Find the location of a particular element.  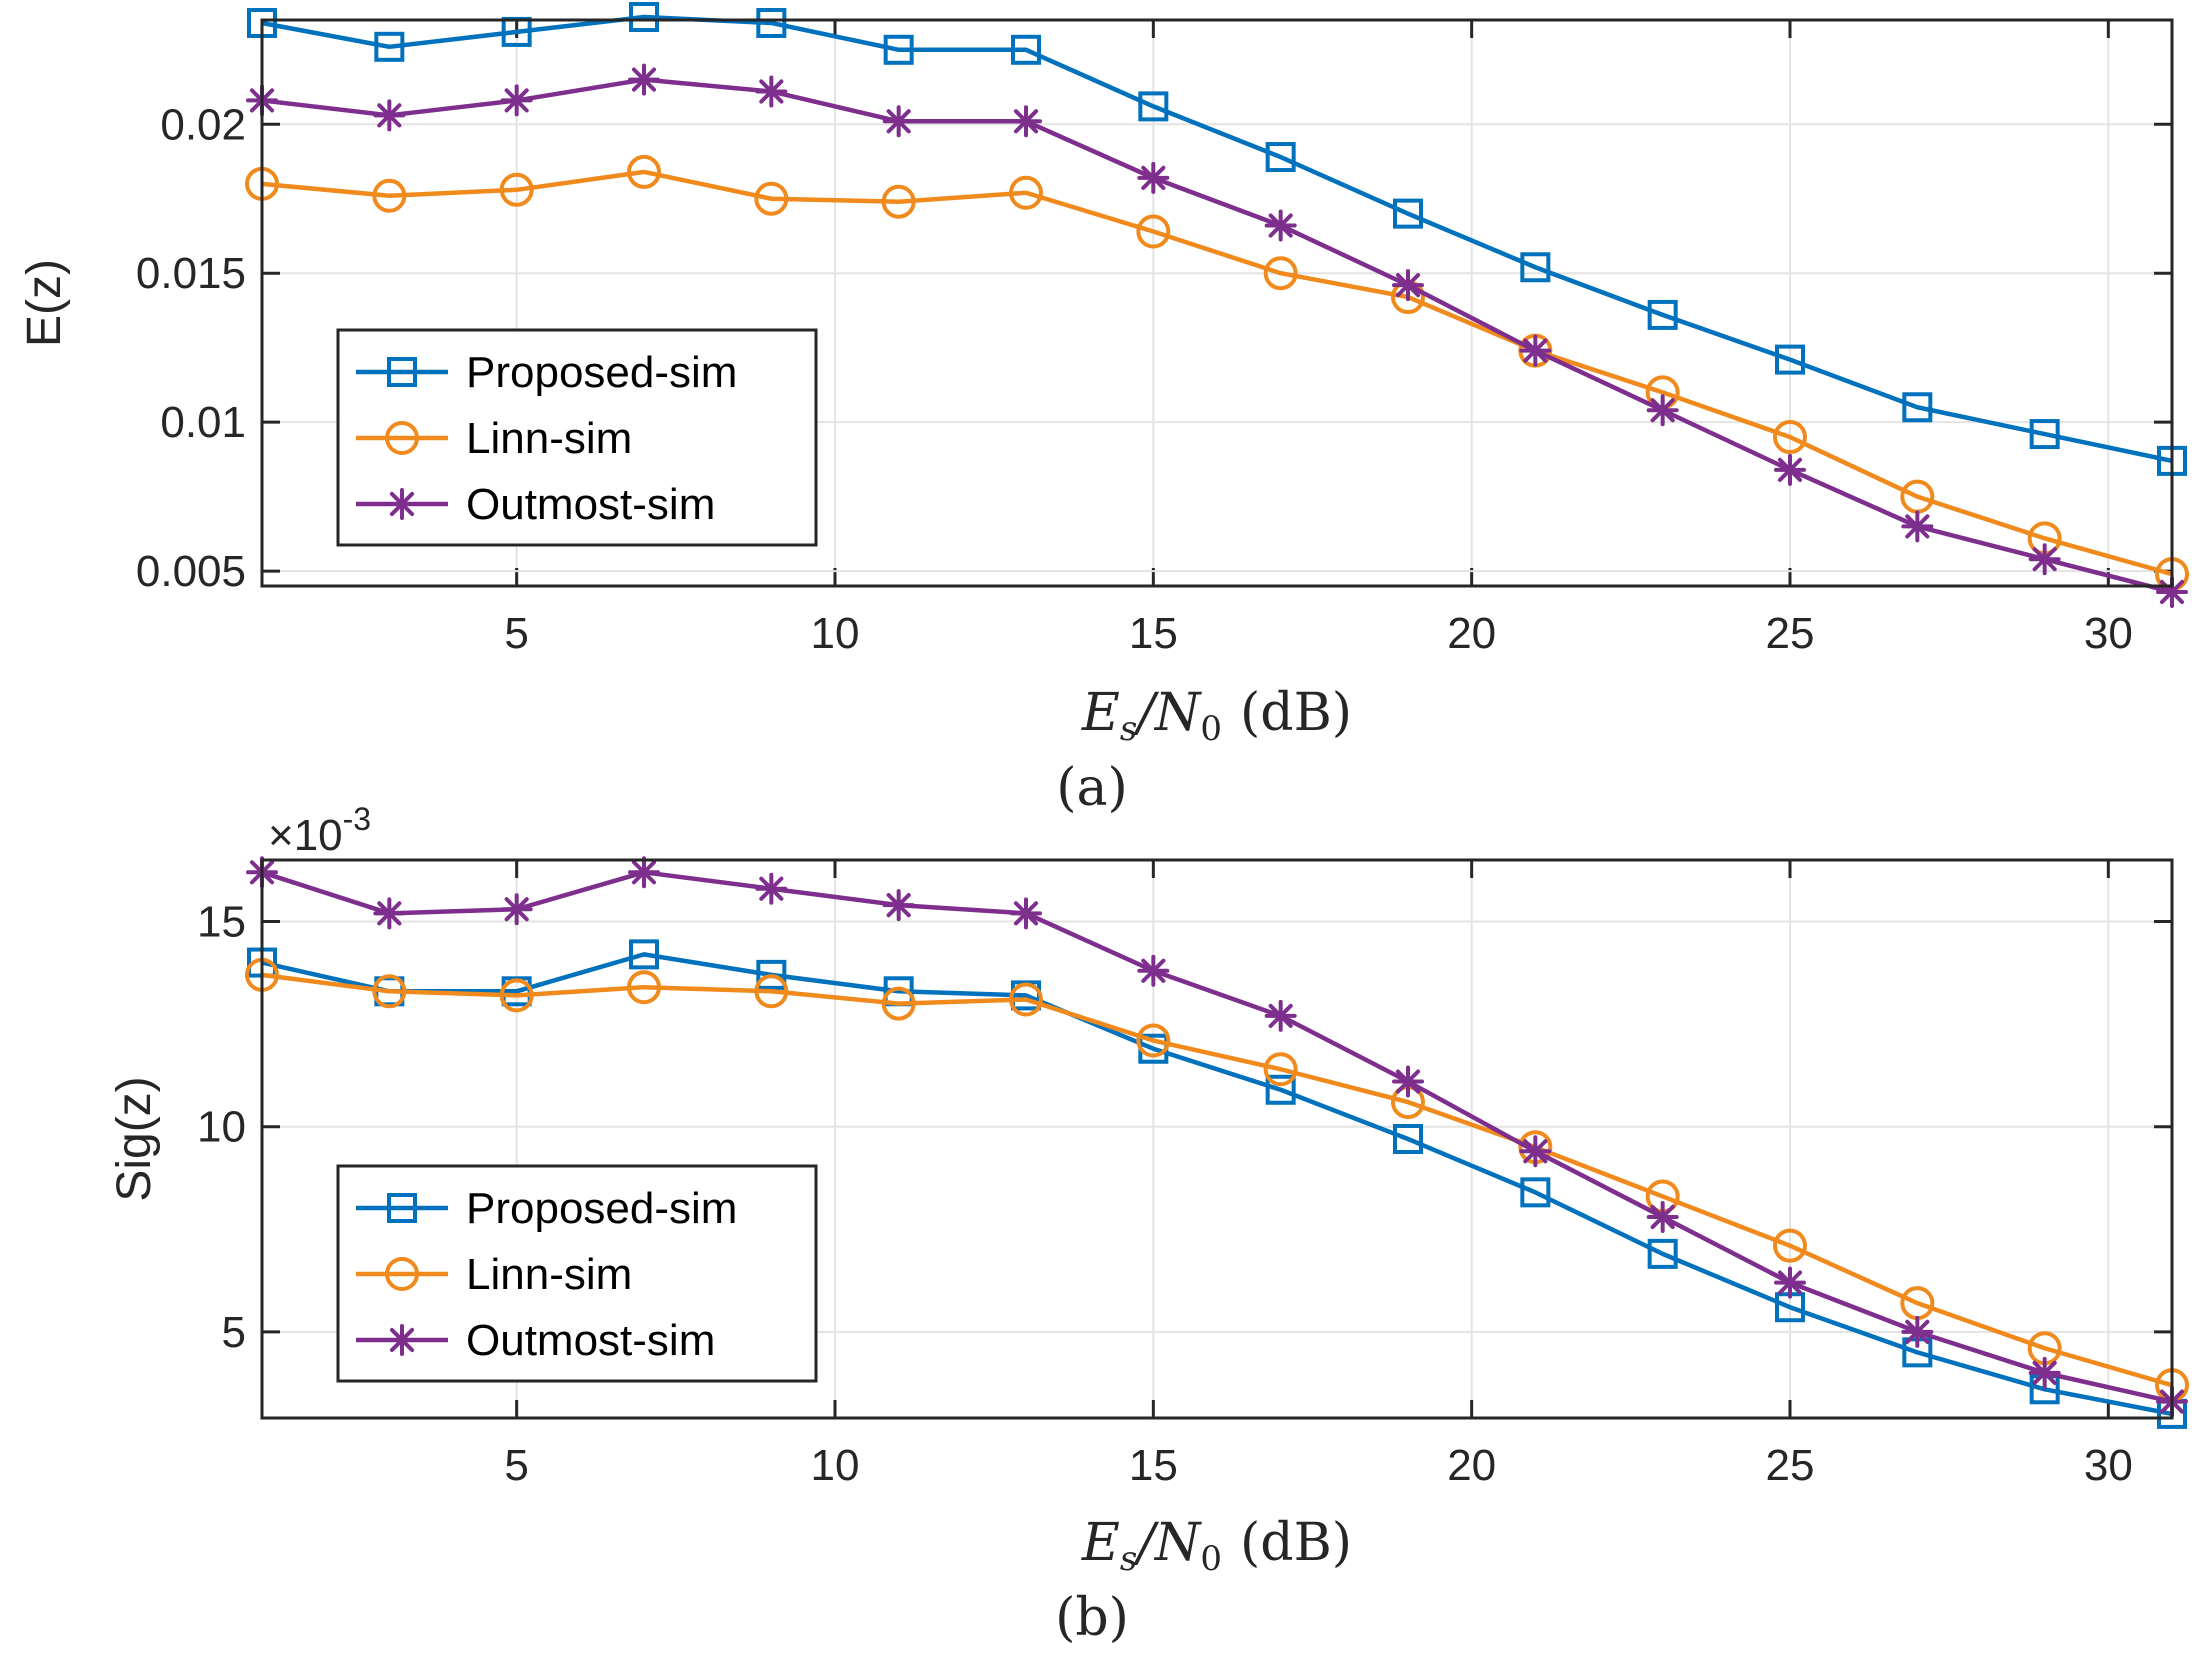

legend-marker-outmost-sim is located at coordinates (402, 504).